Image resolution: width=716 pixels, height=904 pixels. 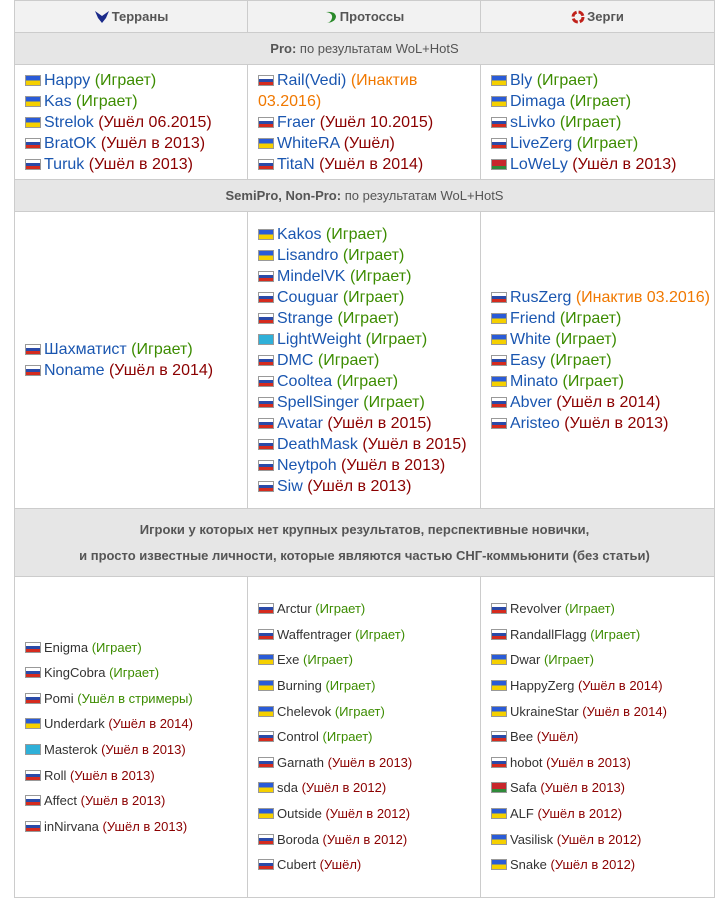 I want to click on player-name: Snake, so click(x=528, y=865).